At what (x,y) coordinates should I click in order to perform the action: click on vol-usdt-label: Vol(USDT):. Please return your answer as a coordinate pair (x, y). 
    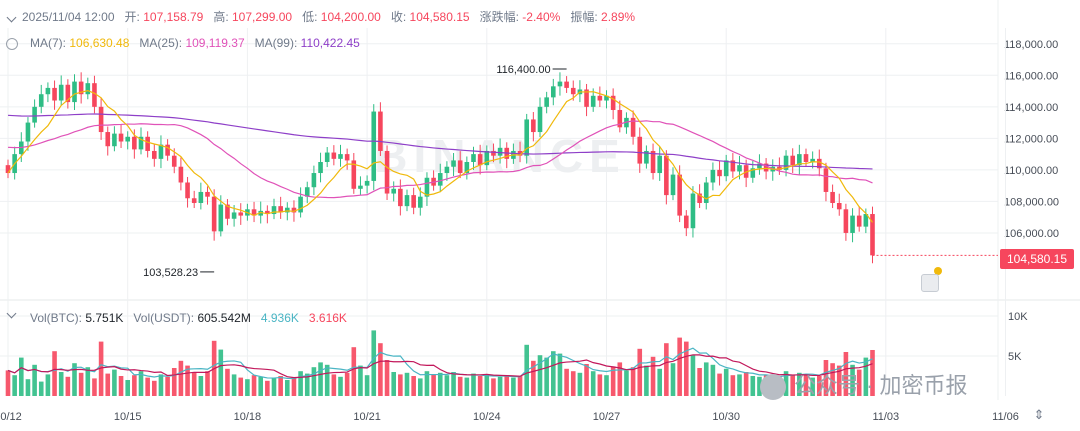
    Looking at the image, I should click on (164, 318).